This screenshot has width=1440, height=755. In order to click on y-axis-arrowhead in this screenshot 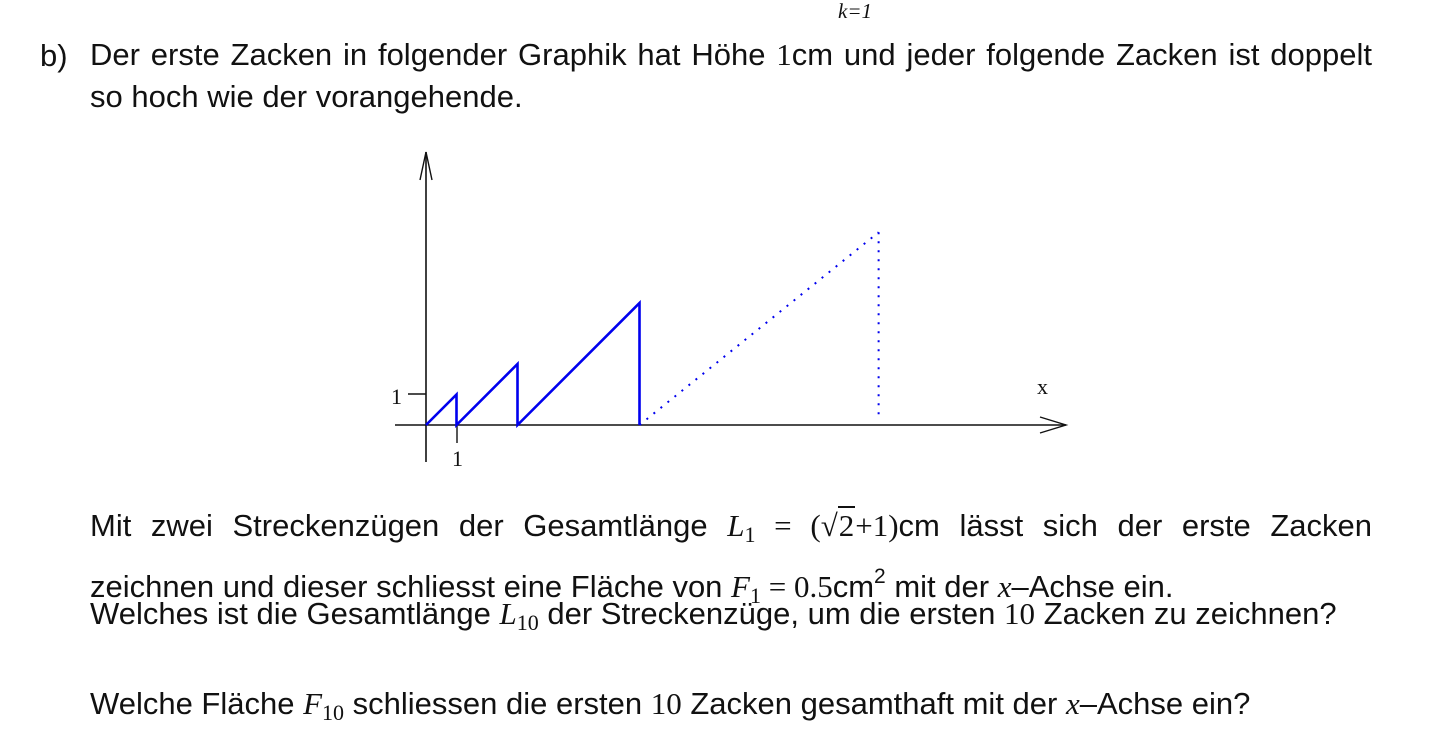, I will do `click(426, 166)`.